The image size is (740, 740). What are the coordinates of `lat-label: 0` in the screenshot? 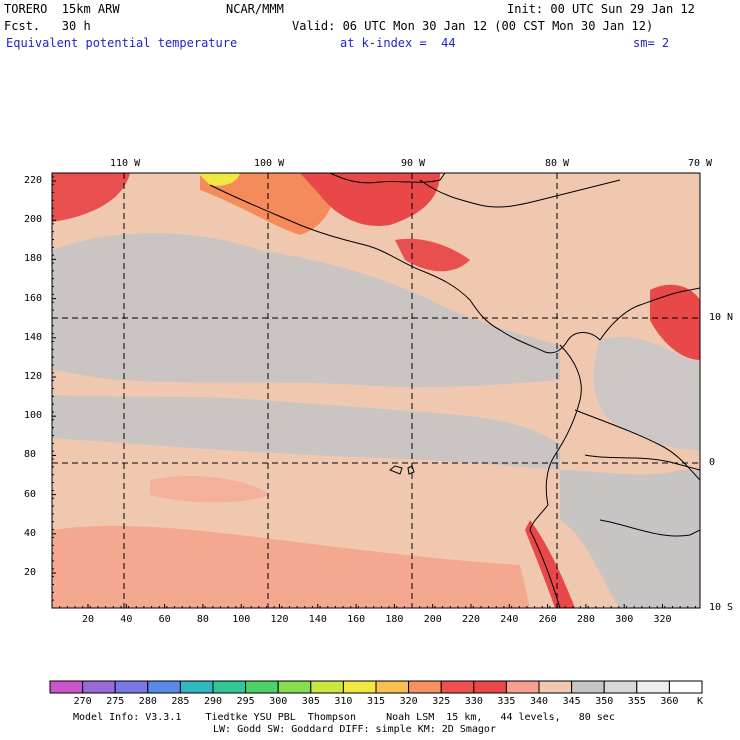 It's located at (712, 462).